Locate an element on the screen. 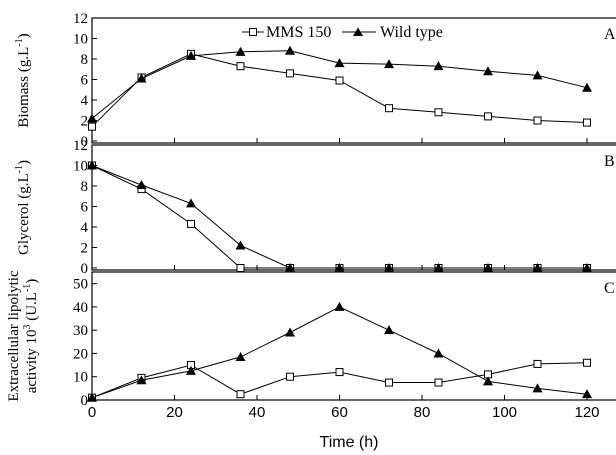 The image size is (616, 455). panel-label: B is located at coordinates (609, 161).